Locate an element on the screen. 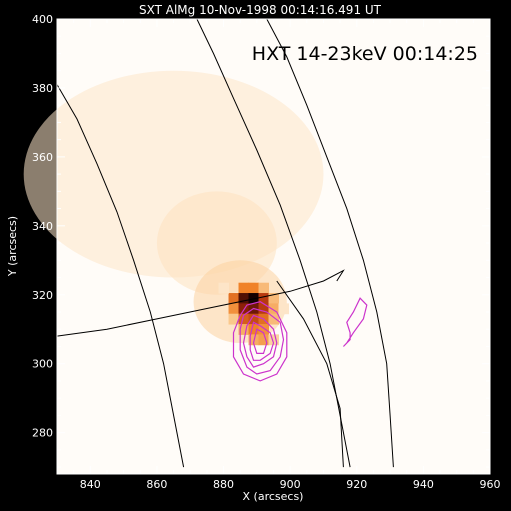  hxt-annotation: HXT 14-23keV 00:14:25 is located at coordinates (365, 54).